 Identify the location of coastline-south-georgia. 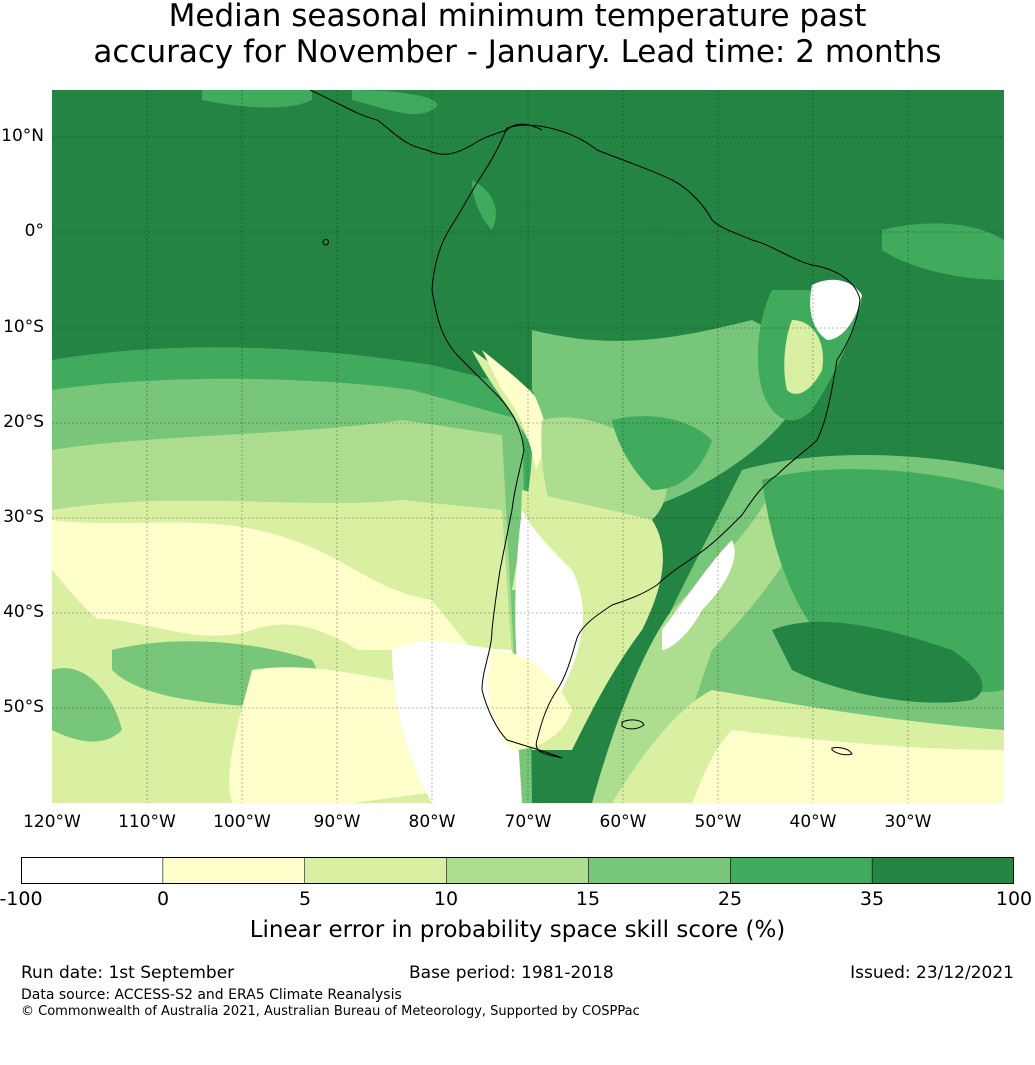
(842, 751).